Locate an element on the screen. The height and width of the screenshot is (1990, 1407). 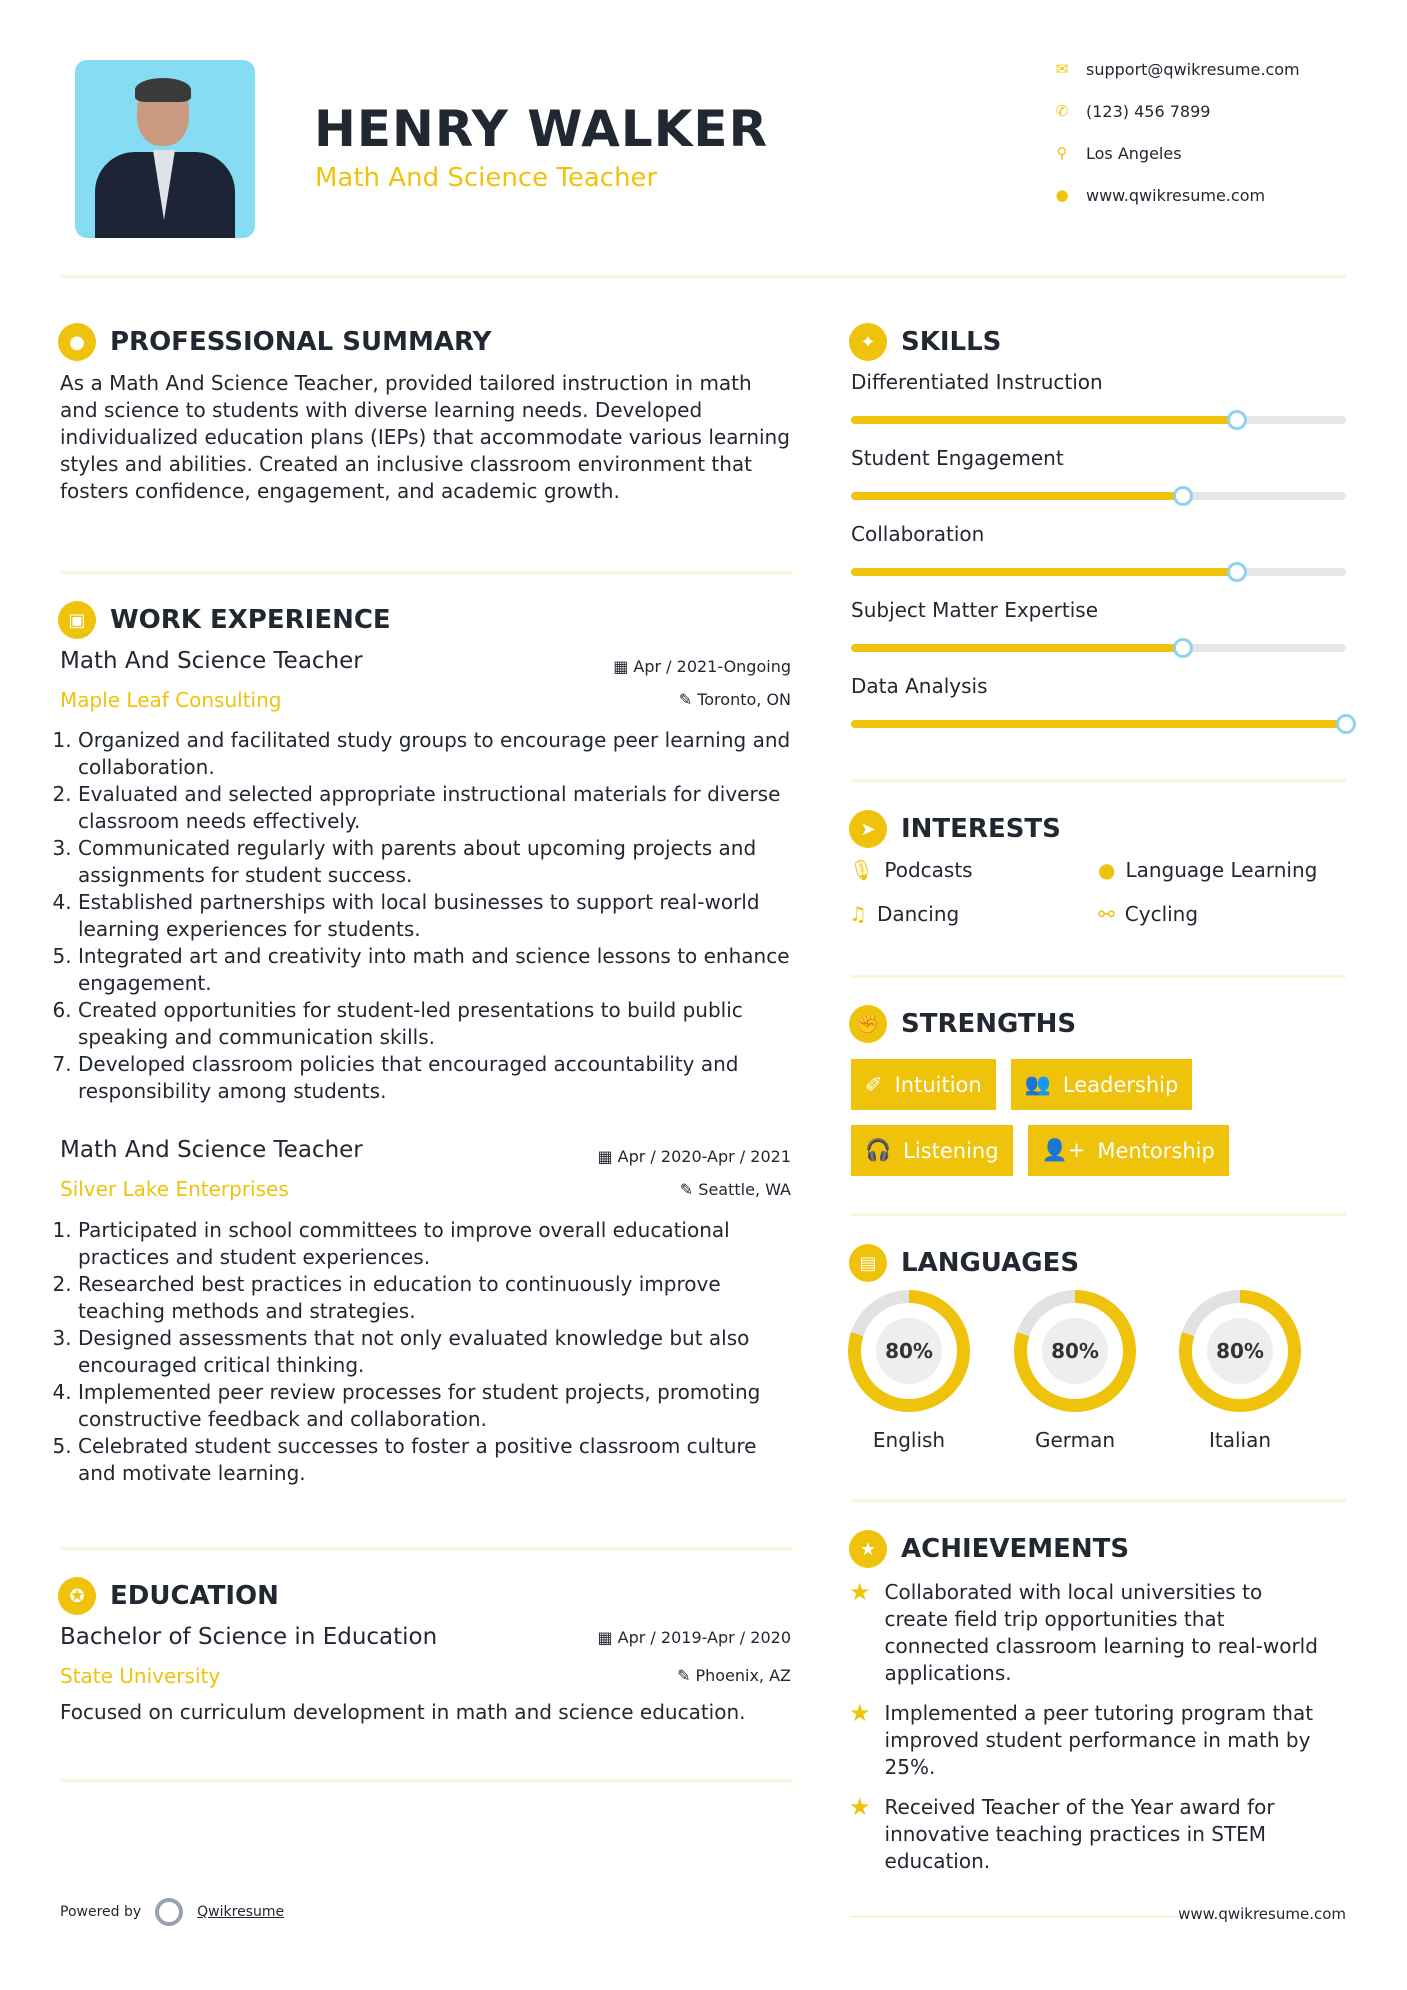
heading-text: SKILLS is located at coordinates (951, 342).